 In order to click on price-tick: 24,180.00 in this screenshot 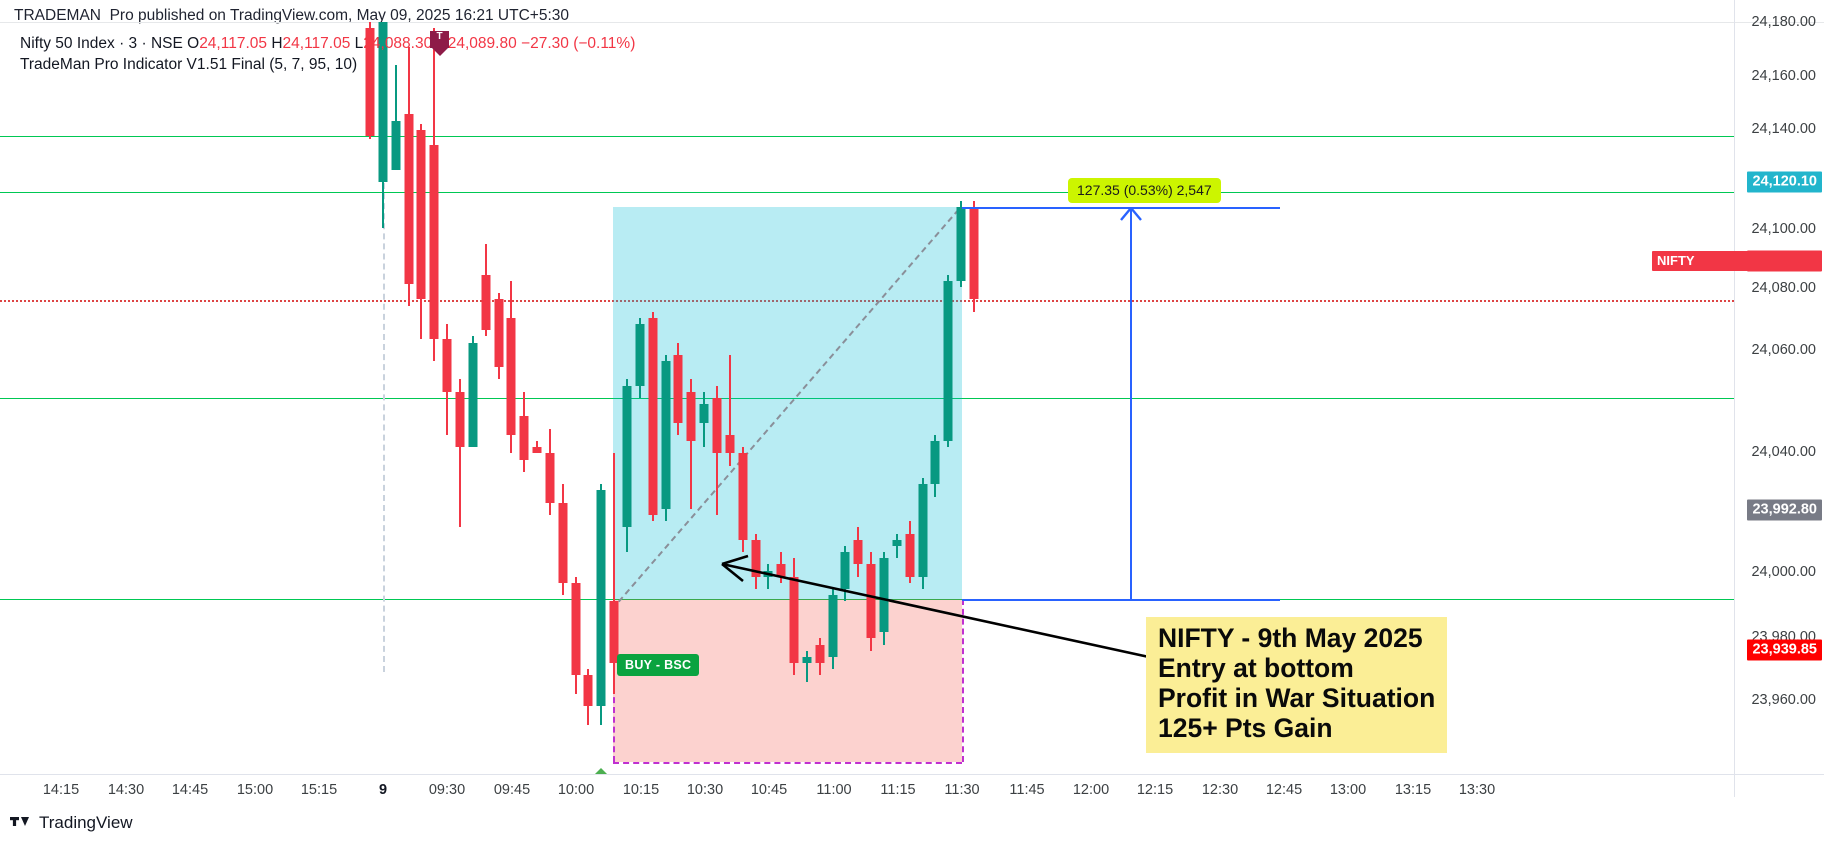, I will do `click(1783, 22)`.